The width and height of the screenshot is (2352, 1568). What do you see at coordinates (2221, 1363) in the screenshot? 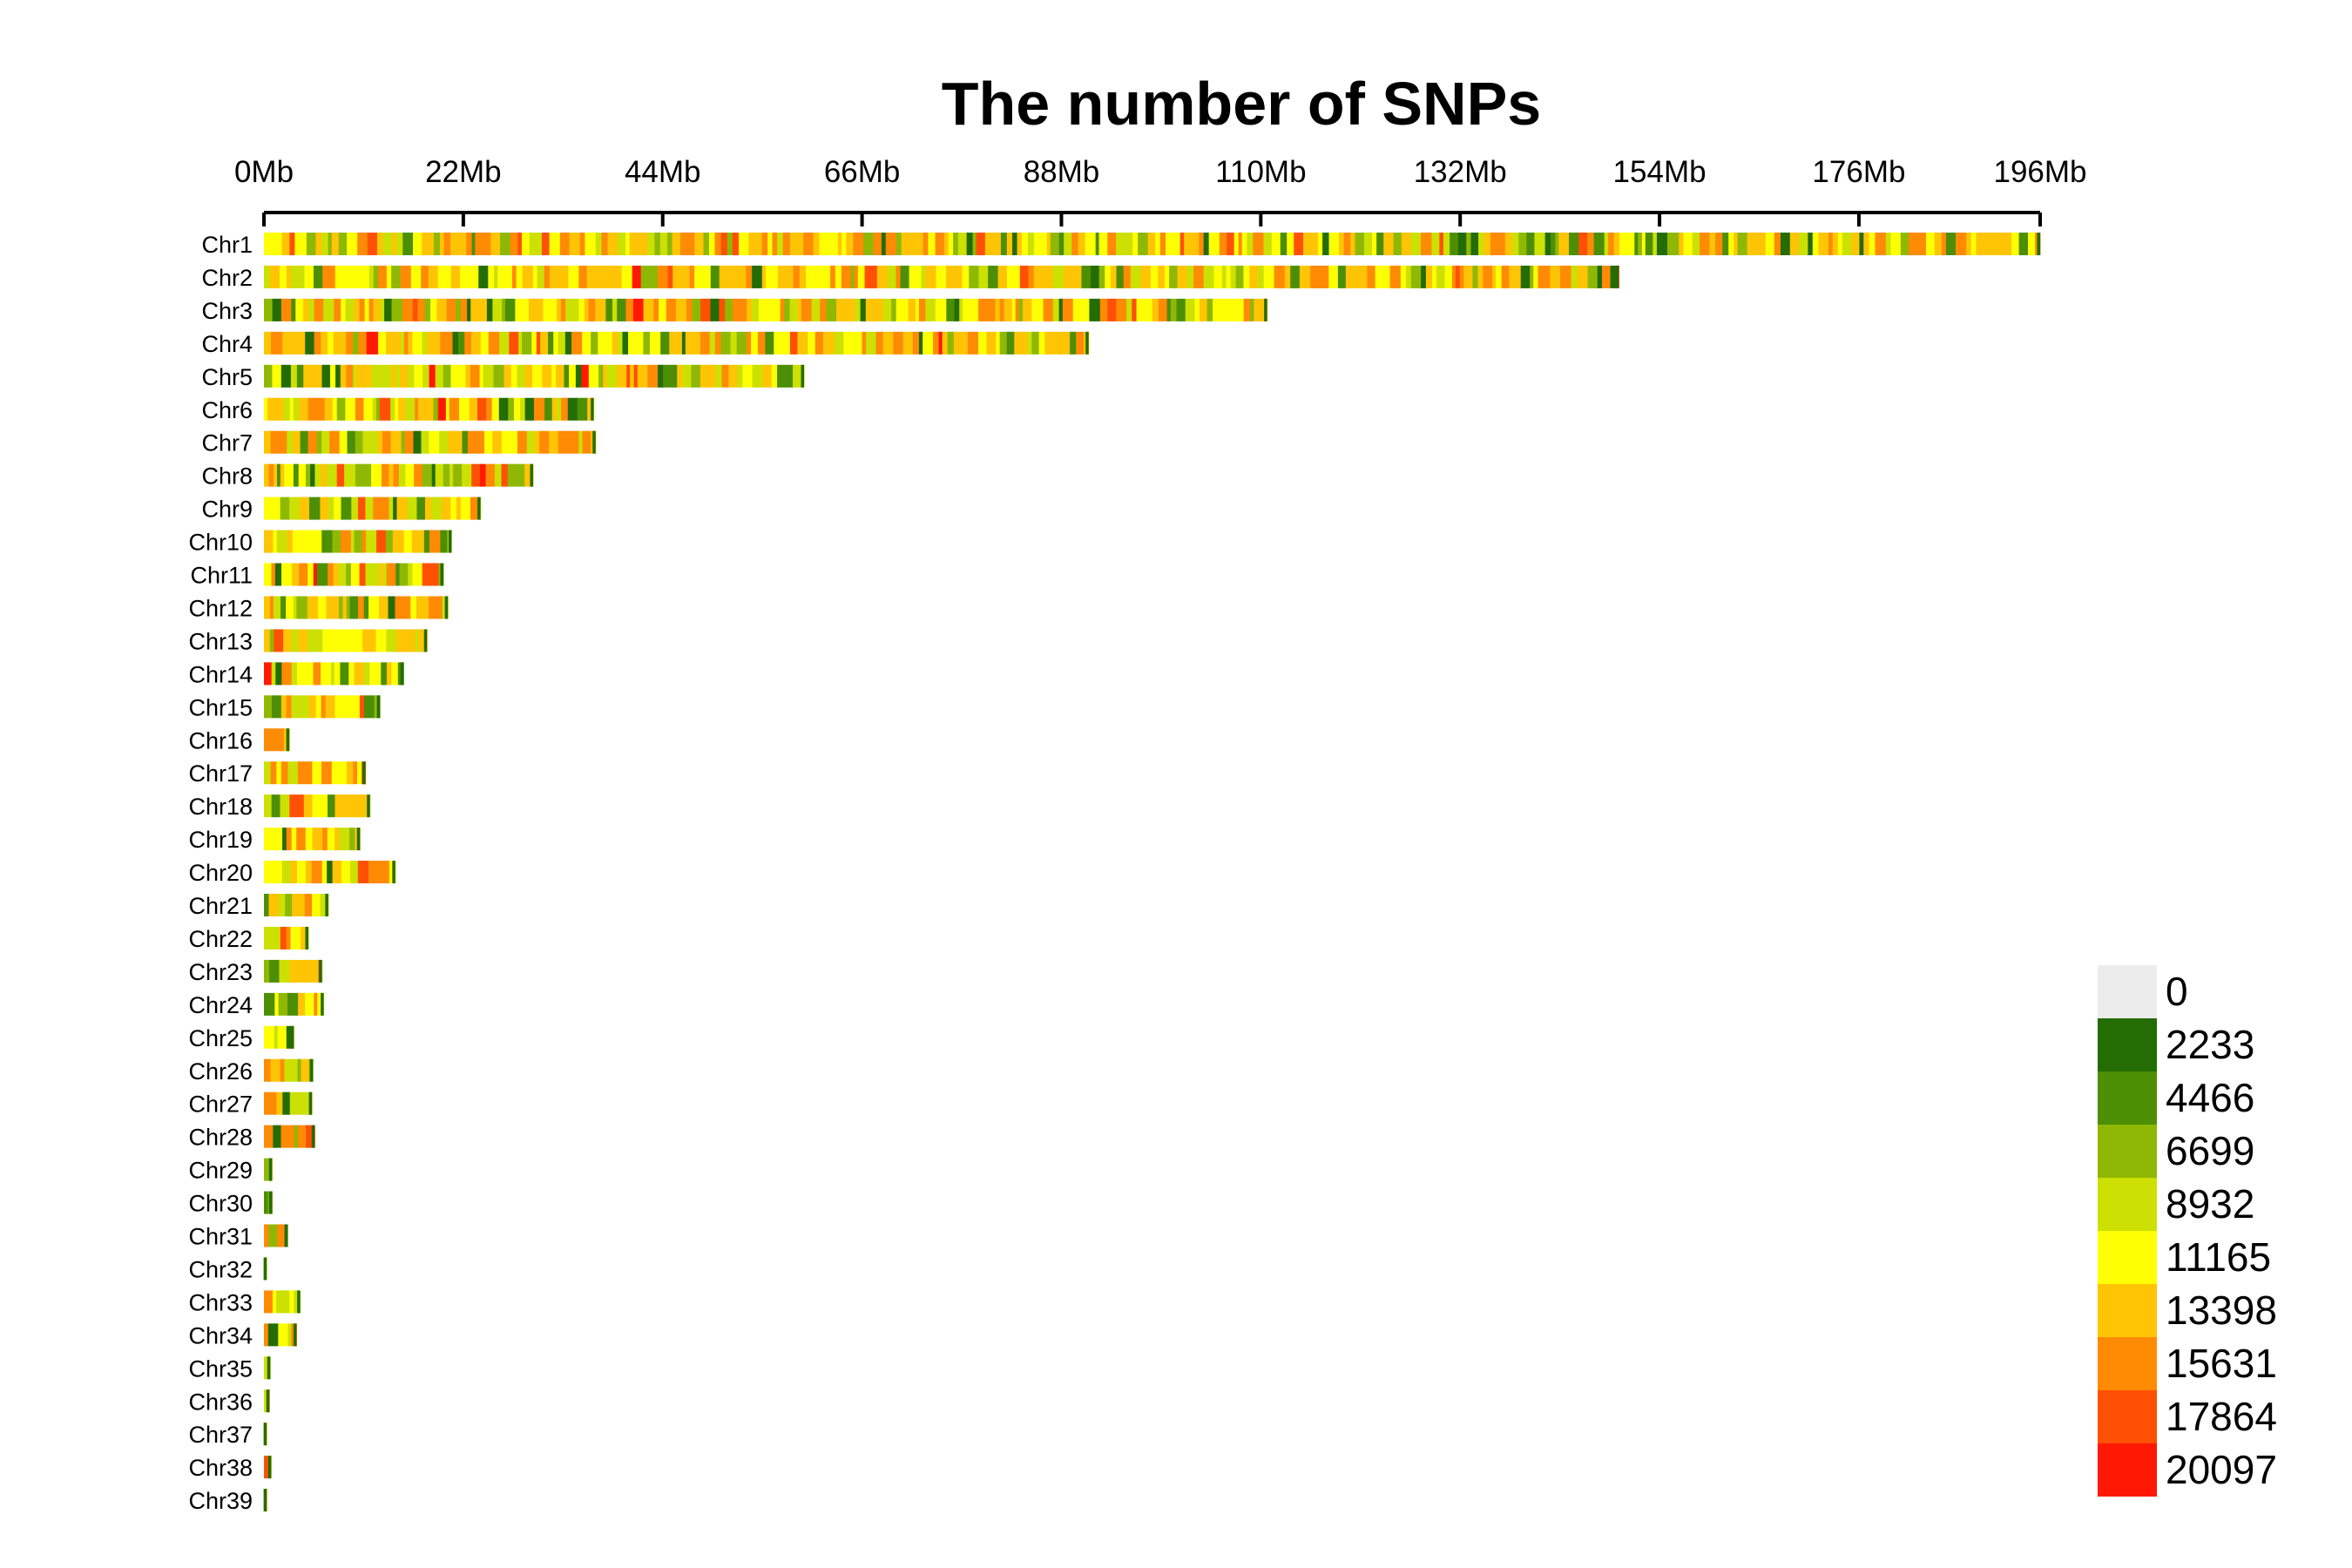
I see `legend-label: 15631` at bounding box center [2221, 1363].